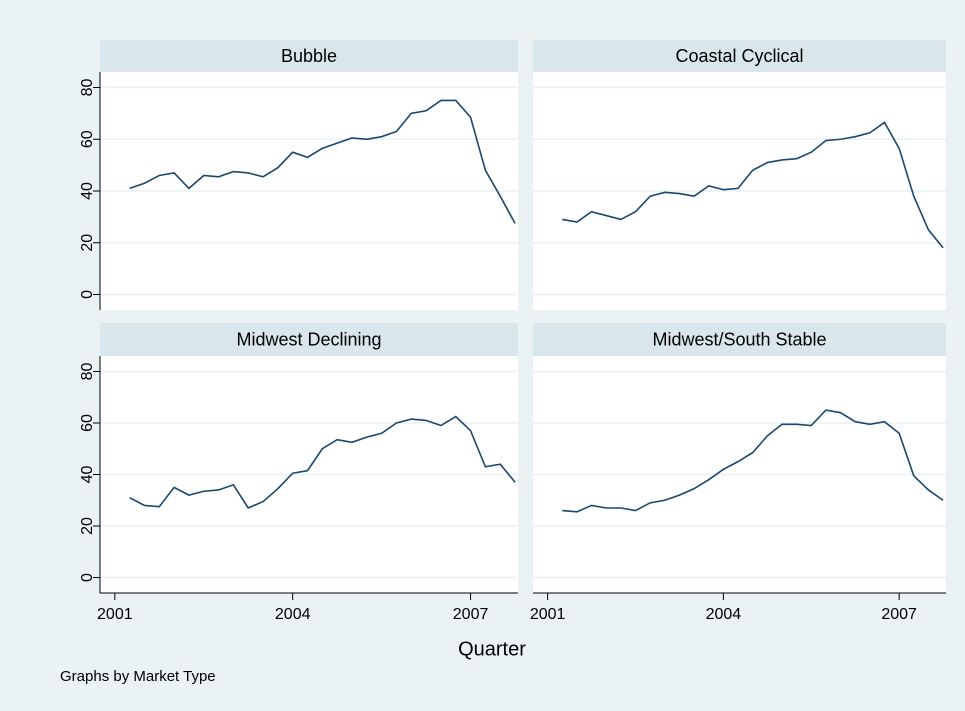  I want to click on panel-title: Midwest/South Stable, so click(739, 339).